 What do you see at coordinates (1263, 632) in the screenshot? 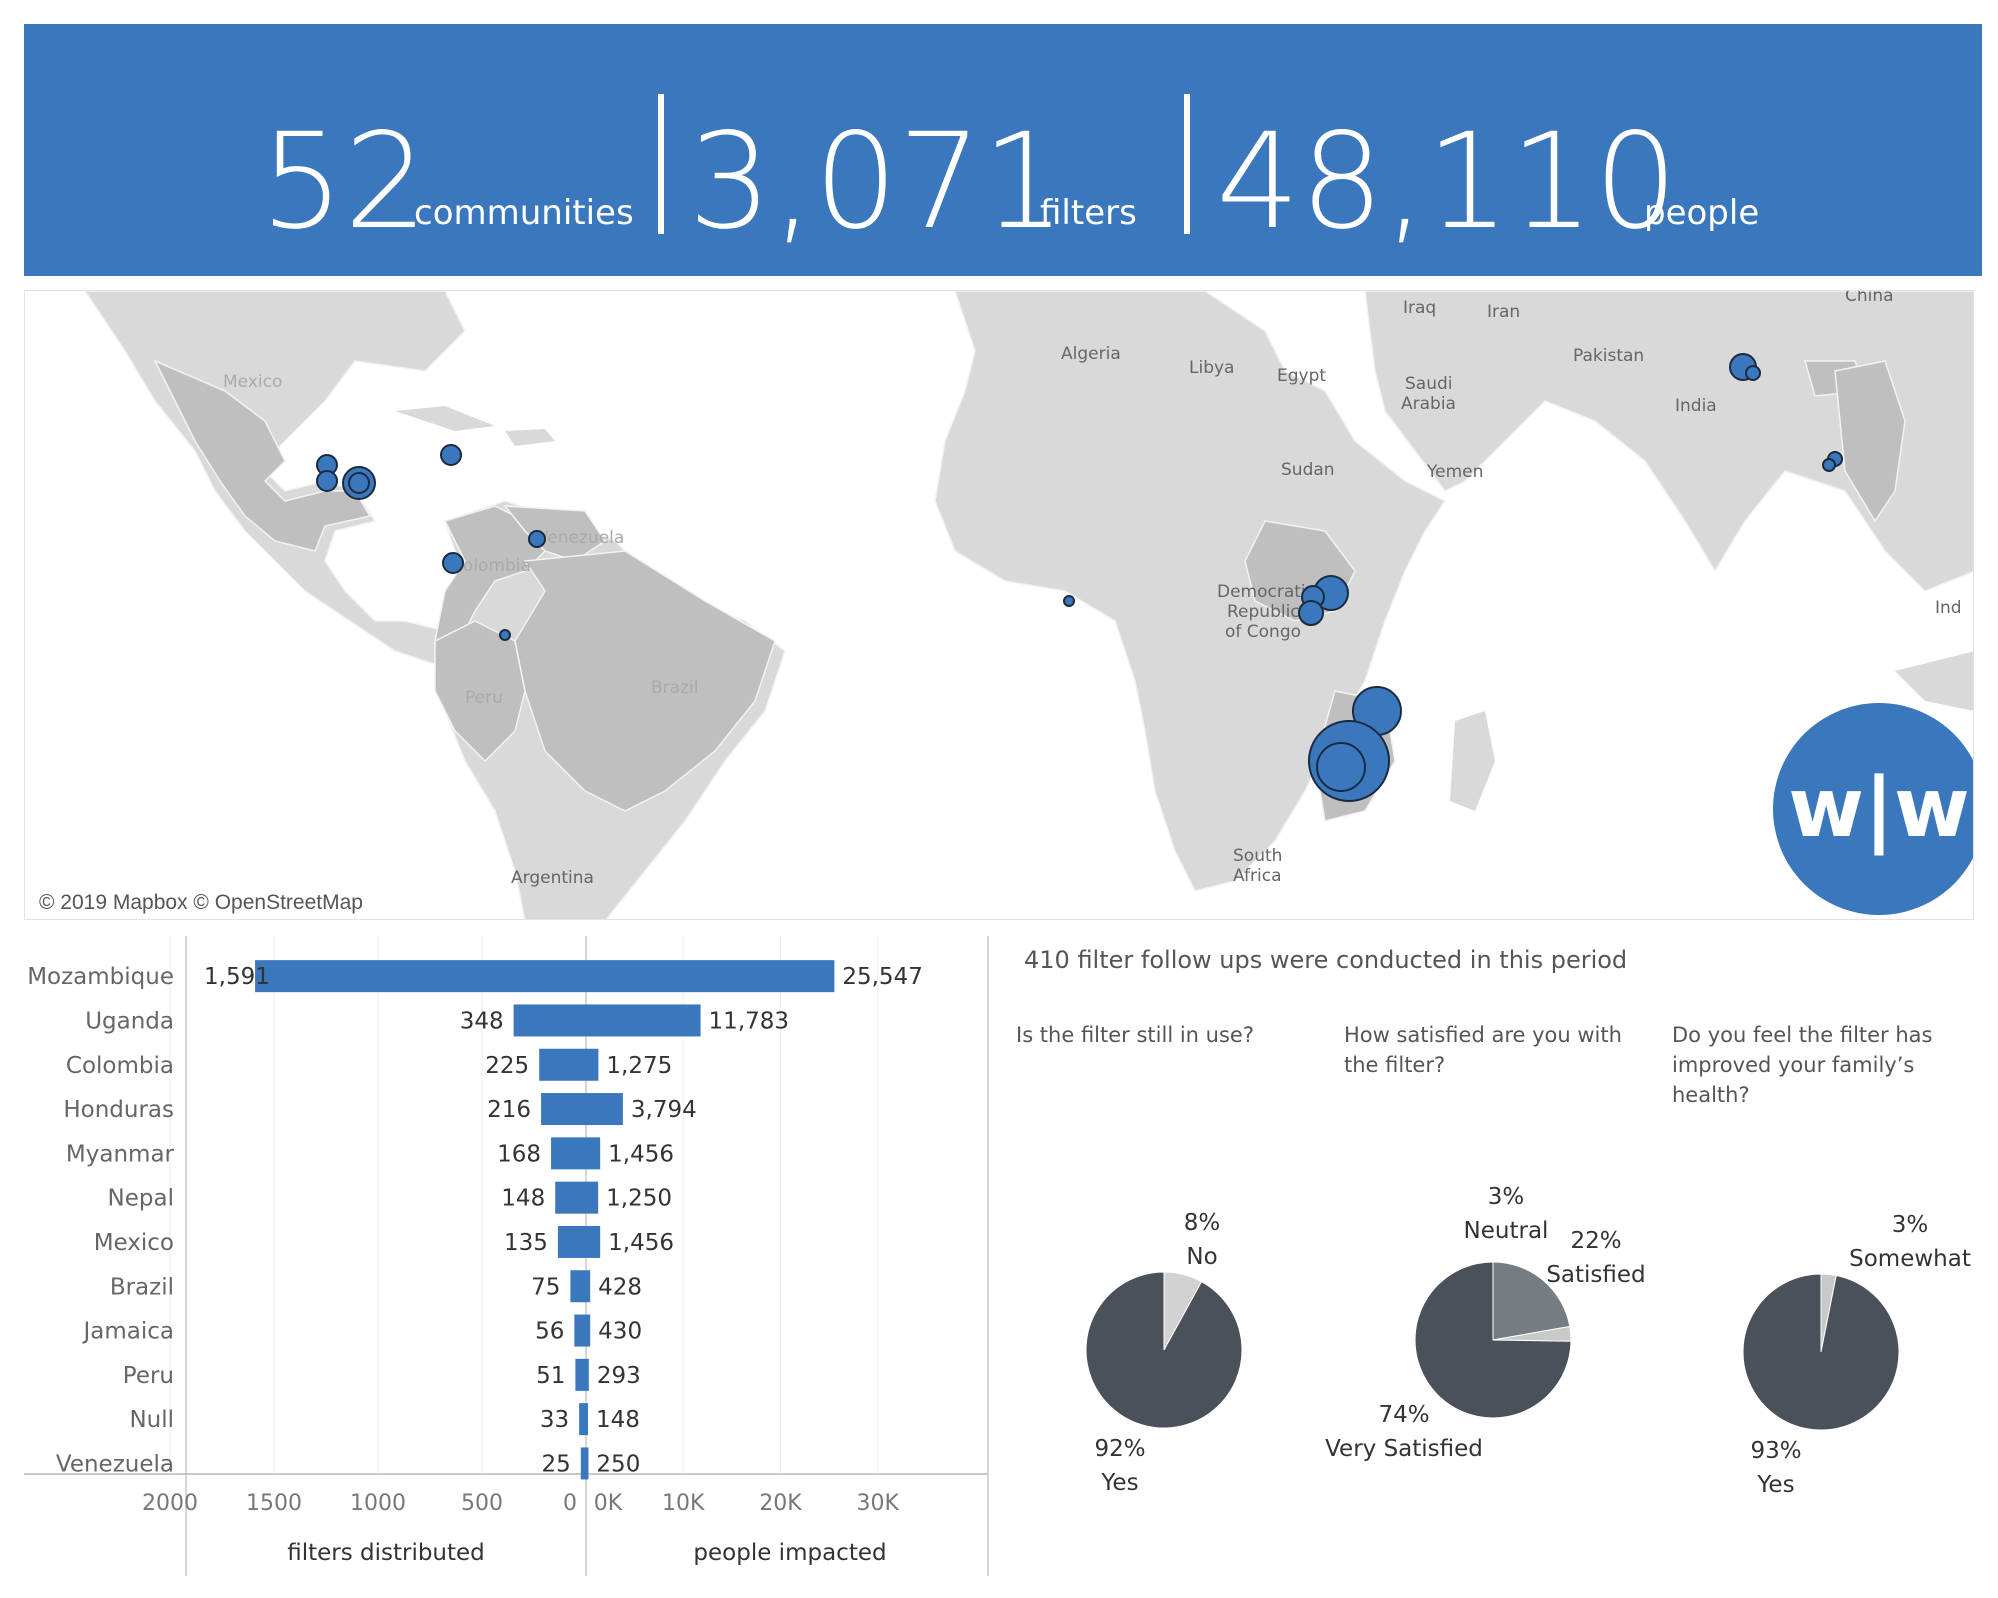
I see `map-label-of-congo: of Congo` at bounding box center [1263, 632].